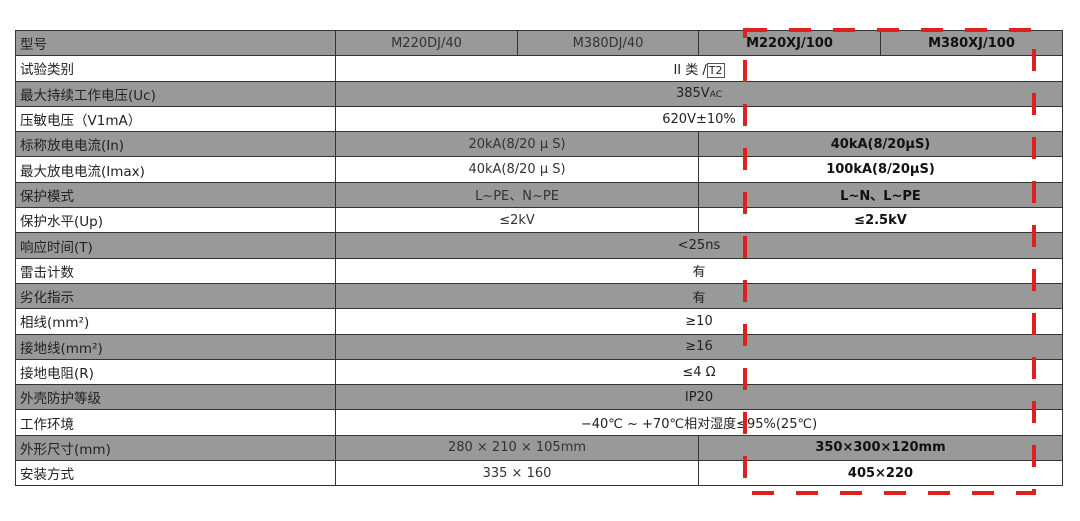 The width and height of the screenshot is (1080, 521). I want to click on row-value-xj: ≤2.5kV, so click(880, 220).